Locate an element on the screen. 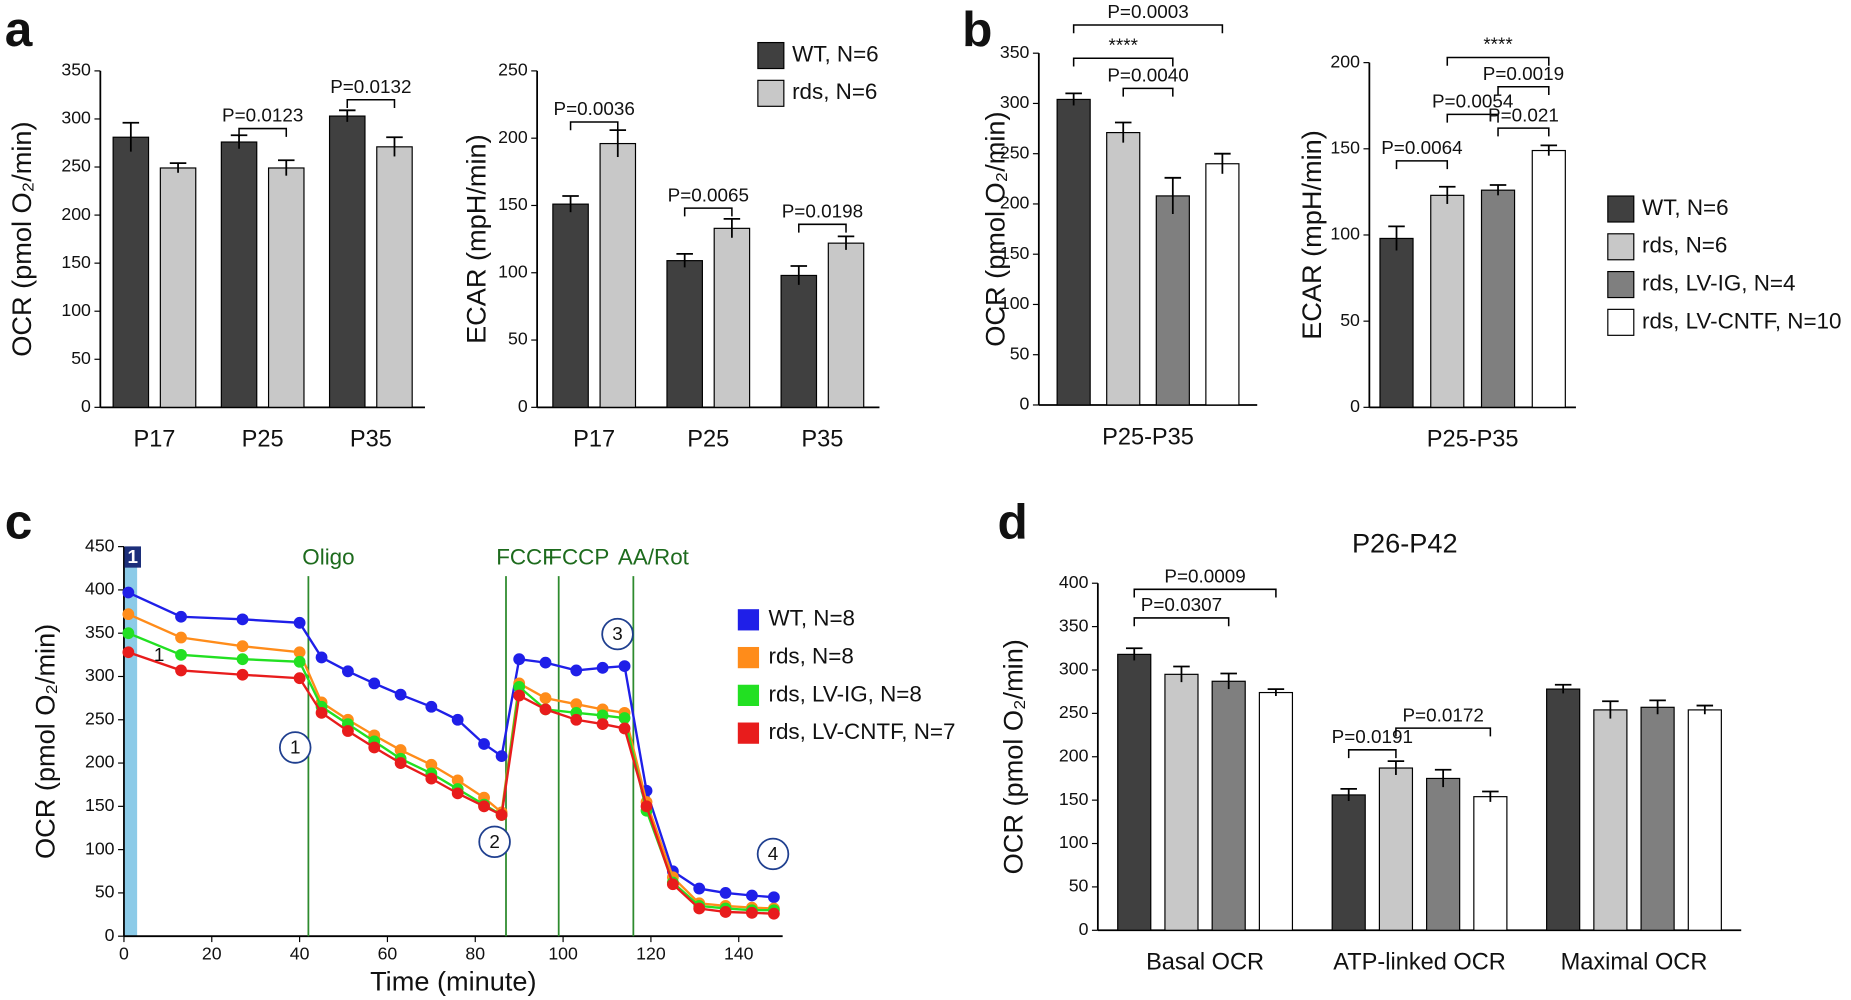  y-axis-title: OCR (pmol O₂/min) is located at coordinates (1012, 756).